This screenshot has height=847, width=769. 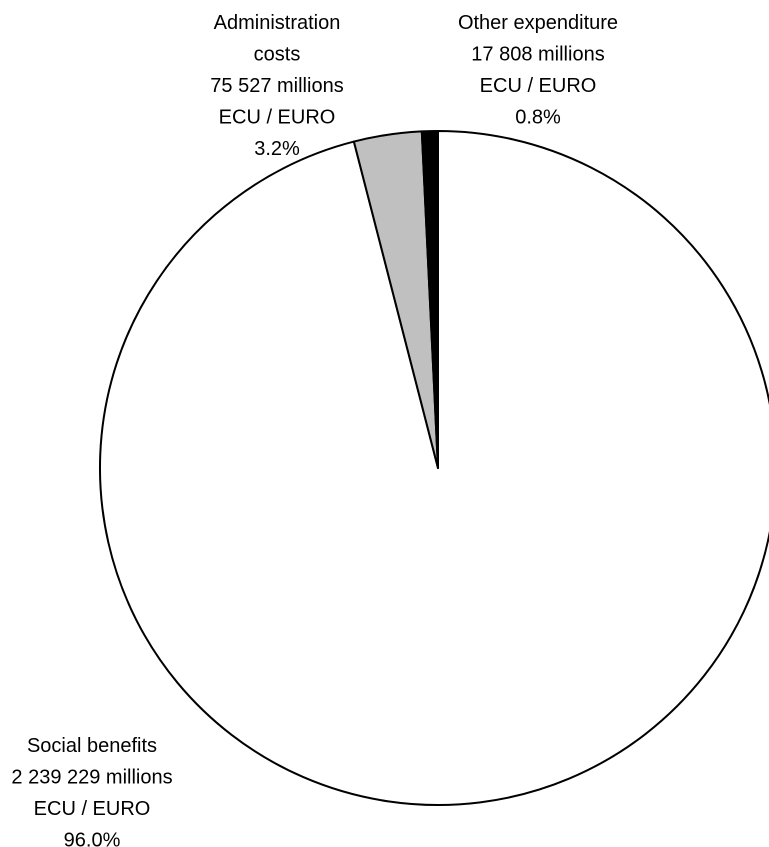 What do you see at coordinates (92, 838) in the screenshot?
I see `label-percent: 96.0%` at bounding box center [92, 838].